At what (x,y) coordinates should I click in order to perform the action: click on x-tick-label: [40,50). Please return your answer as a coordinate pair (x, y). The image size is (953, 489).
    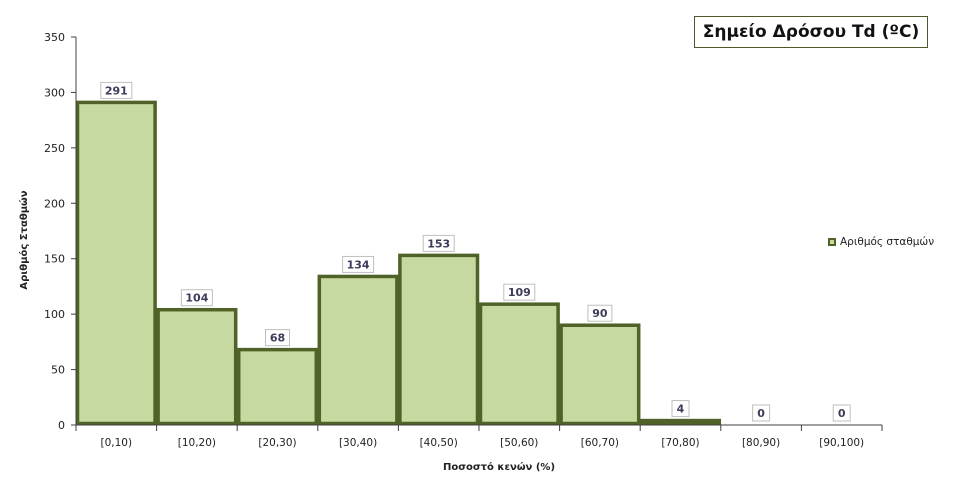
    Looking at the image, I should click on (439, 443).